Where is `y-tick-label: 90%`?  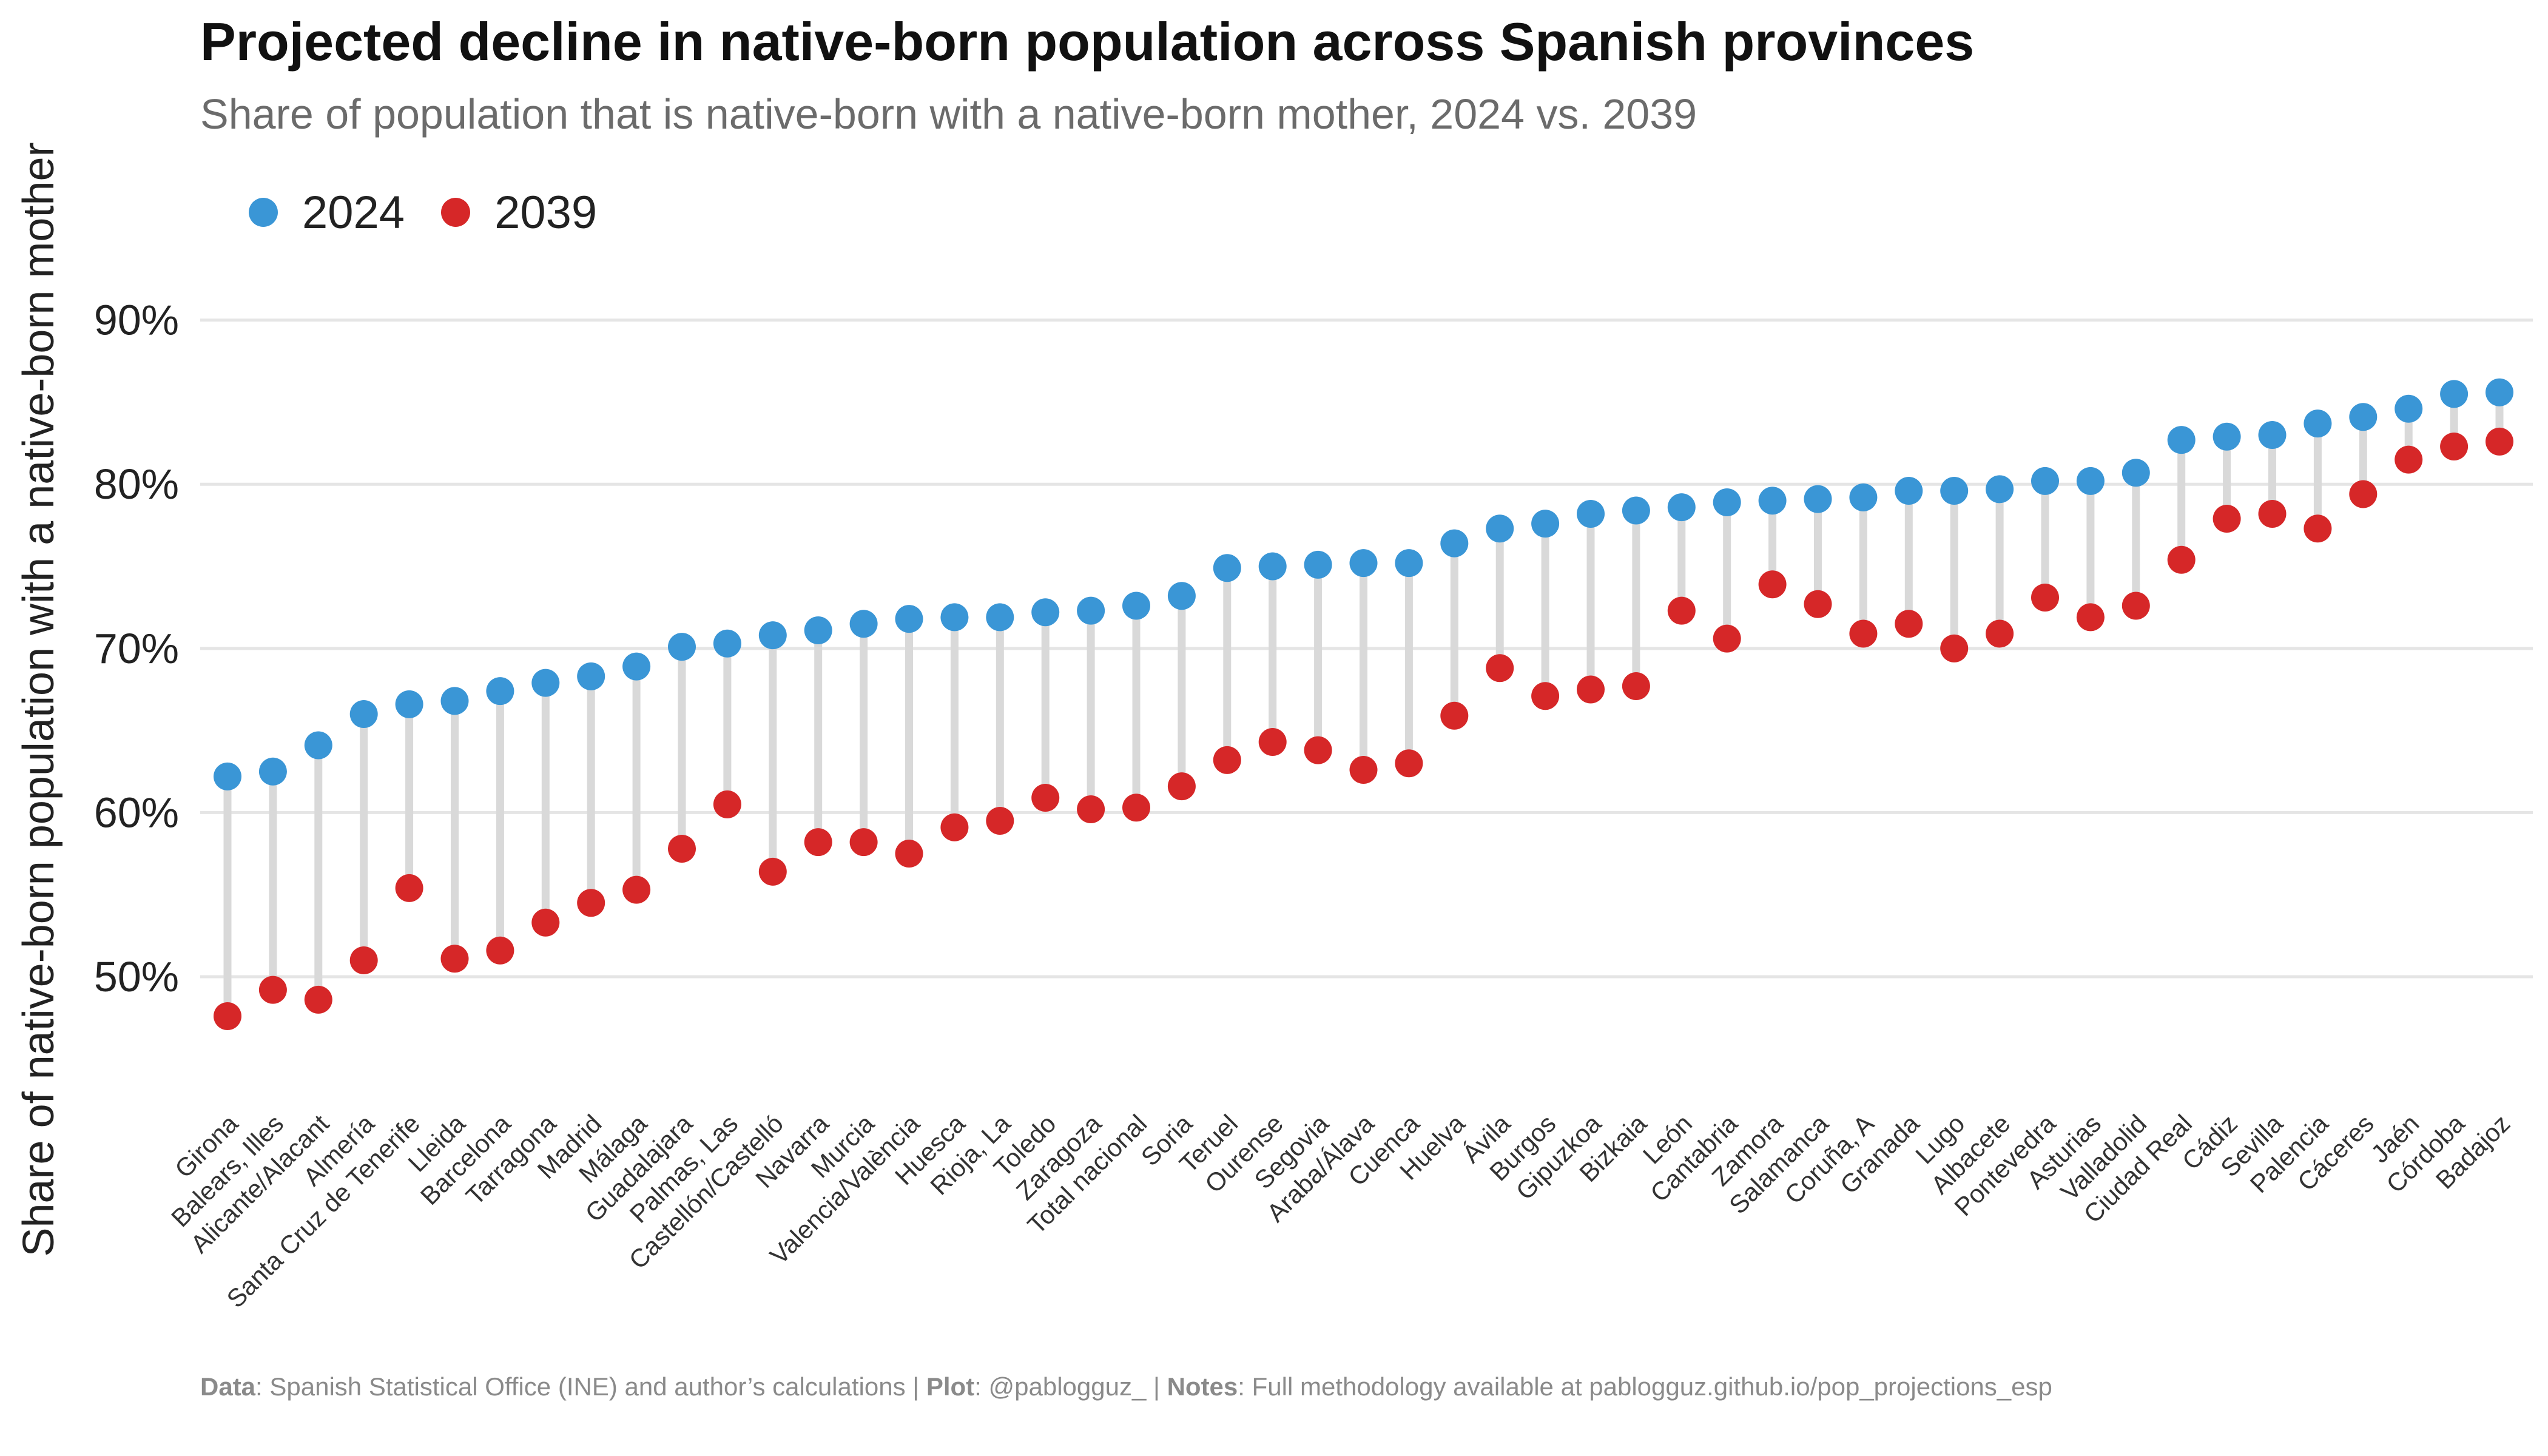 y-tick-label: 90% is located at coordinates (136, 320).